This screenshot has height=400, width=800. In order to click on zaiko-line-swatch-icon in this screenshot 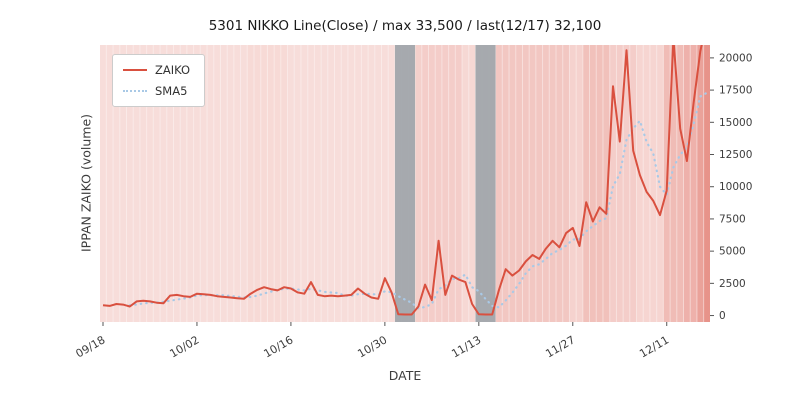, I will do `click(135, 70)`.